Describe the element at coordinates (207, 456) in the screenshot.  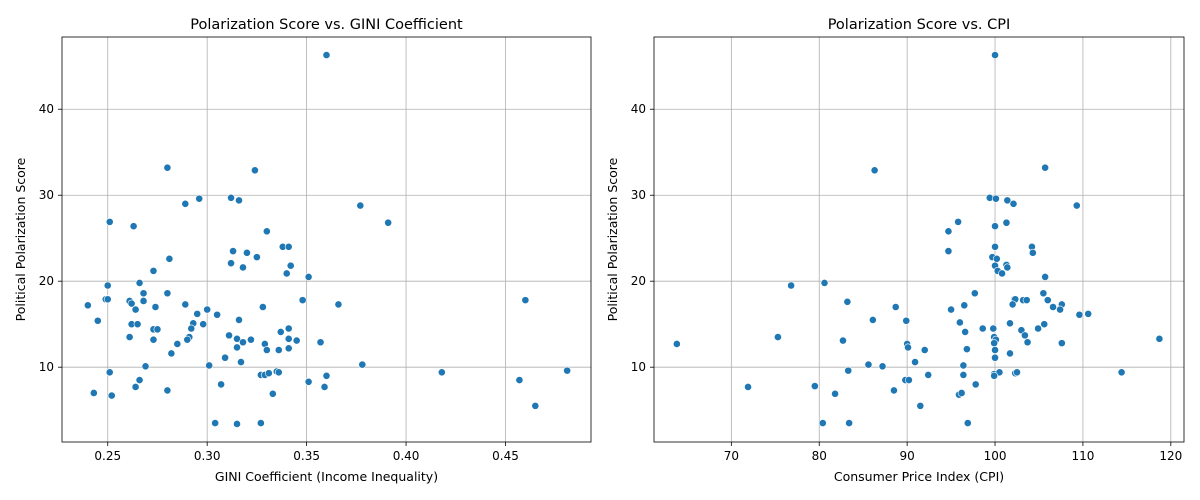
I see `x-tick-label: 0.30` at that location.